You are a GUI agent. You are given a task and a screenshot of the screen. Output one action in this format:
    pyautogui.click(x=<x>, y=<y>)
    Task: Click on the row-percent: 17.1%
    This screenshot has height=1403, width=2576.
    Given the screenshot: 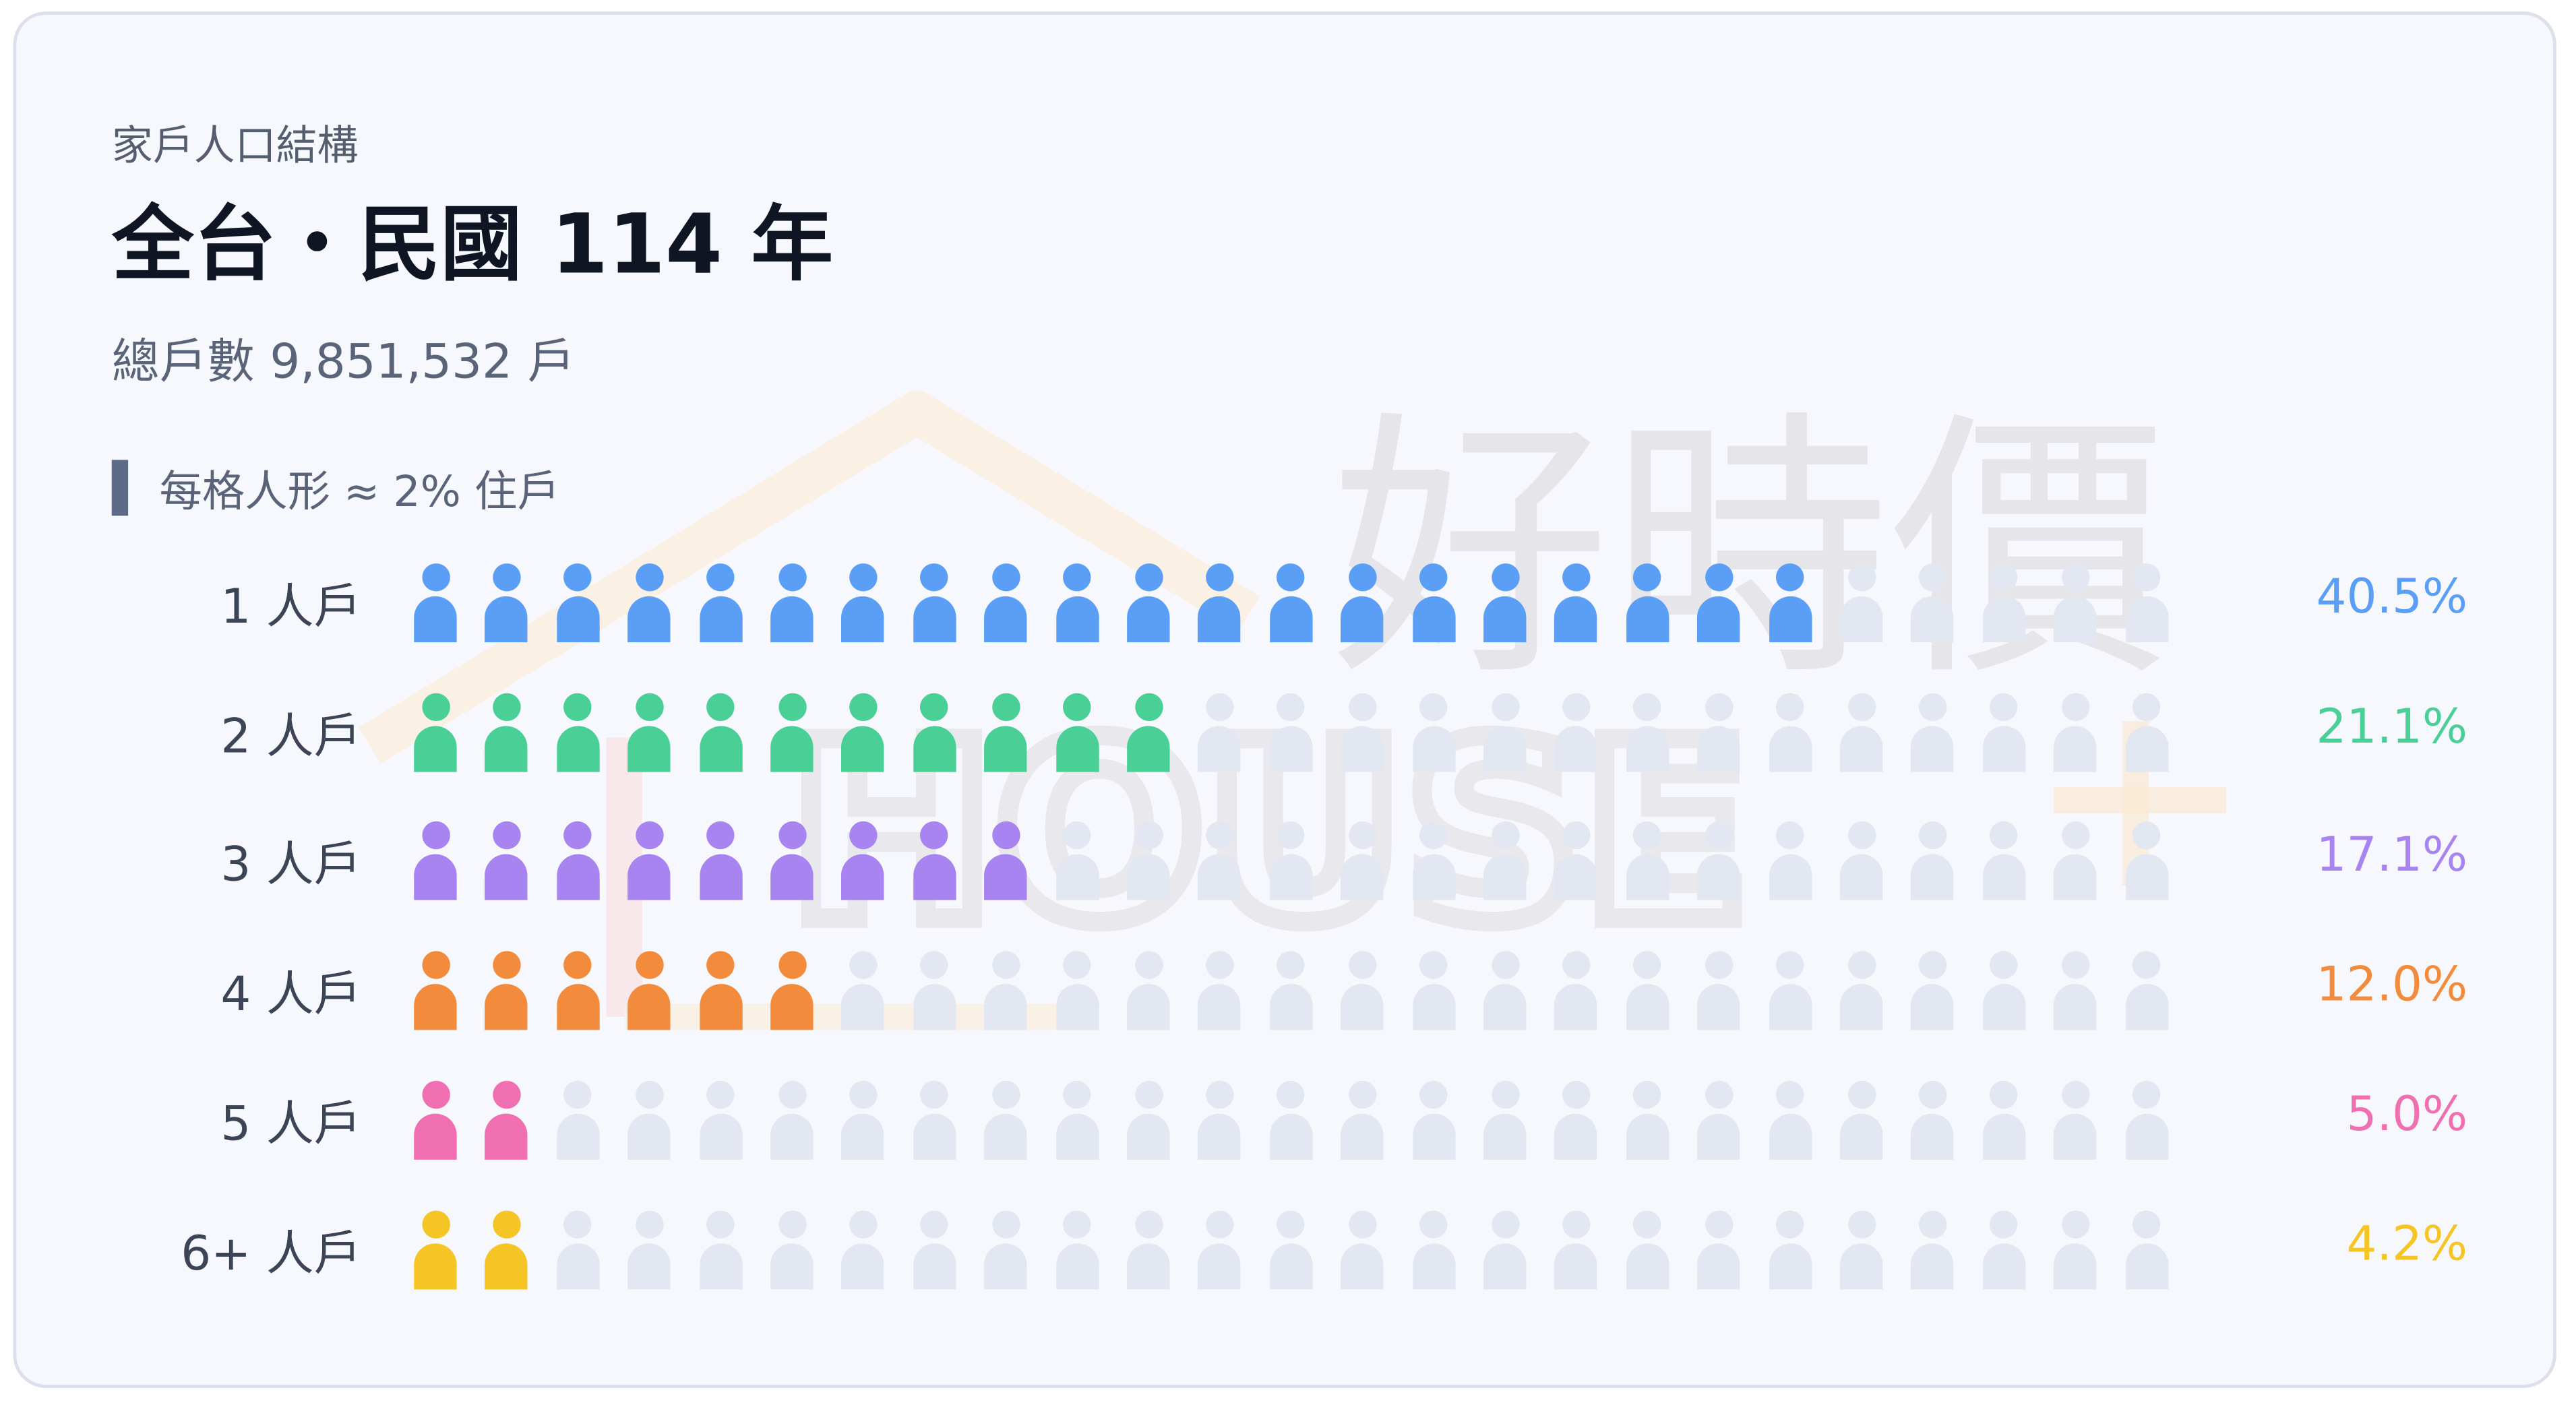 What is the action you would take?
    pyautogui.click(x=2392, y=855)
    